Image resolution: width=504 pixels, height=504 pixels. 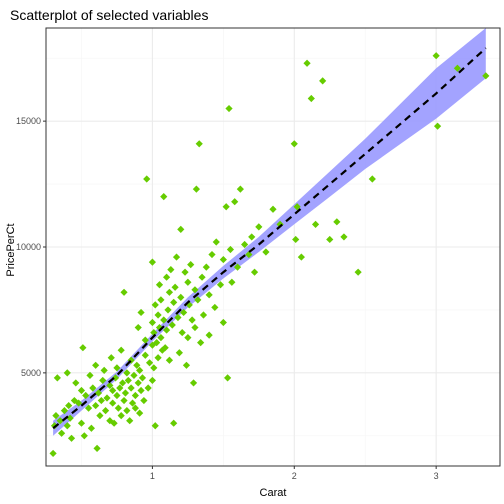 I want to click on y-tick-label: 5000, so click(x=31, y=373).